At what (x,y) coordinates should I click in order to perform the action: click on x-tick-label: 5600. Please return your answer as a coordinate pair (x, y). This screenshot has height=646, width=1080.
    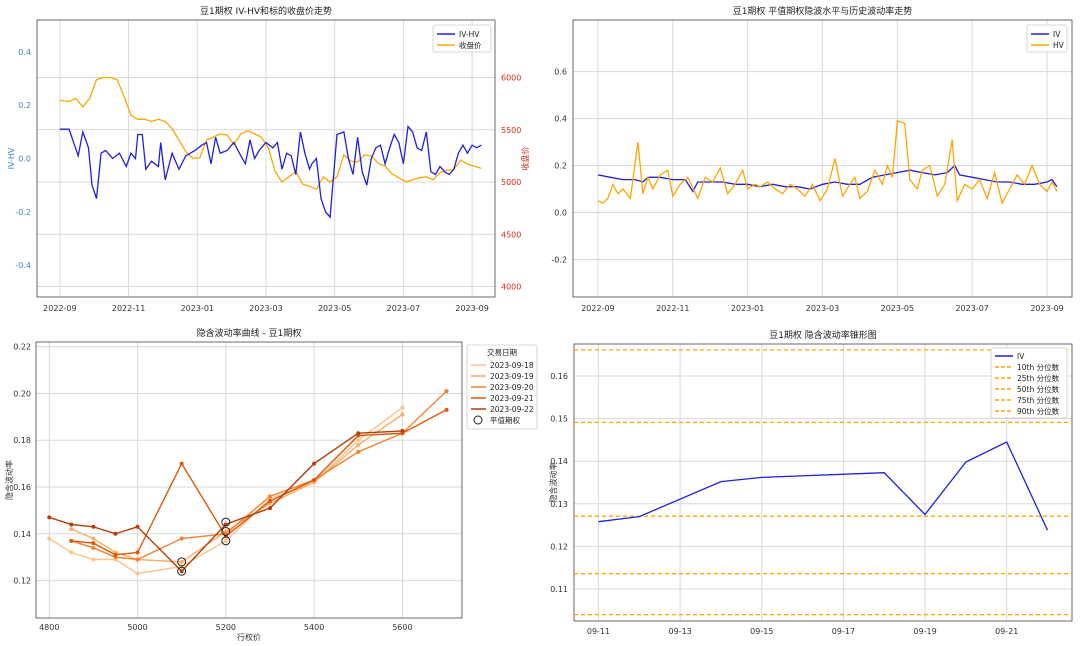
    Looking at the image, I should click on (402, 627).